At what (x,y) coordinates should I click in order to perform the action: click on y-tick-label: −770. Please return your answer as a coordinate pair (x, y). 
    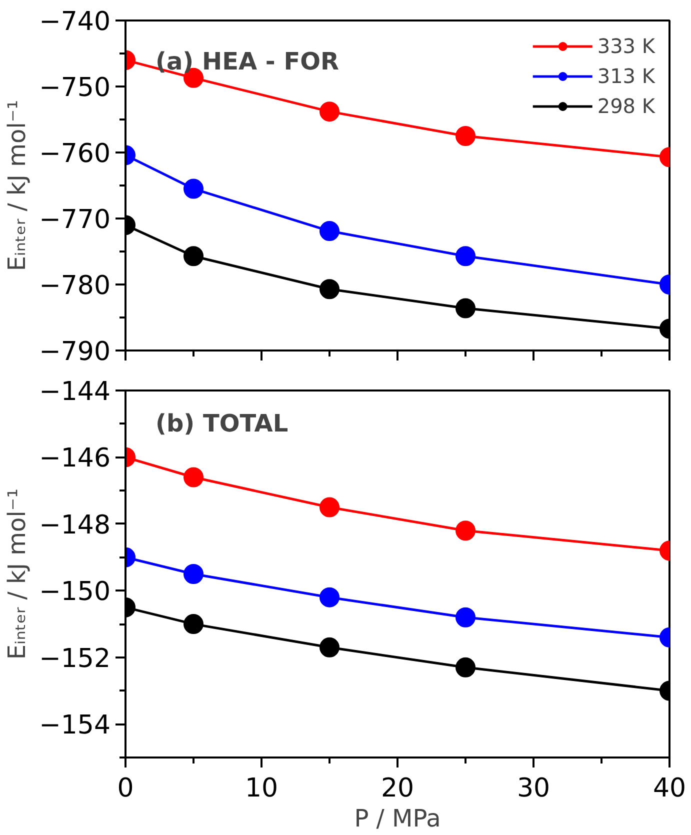
    Looking at the image, I should click on (75, 220).